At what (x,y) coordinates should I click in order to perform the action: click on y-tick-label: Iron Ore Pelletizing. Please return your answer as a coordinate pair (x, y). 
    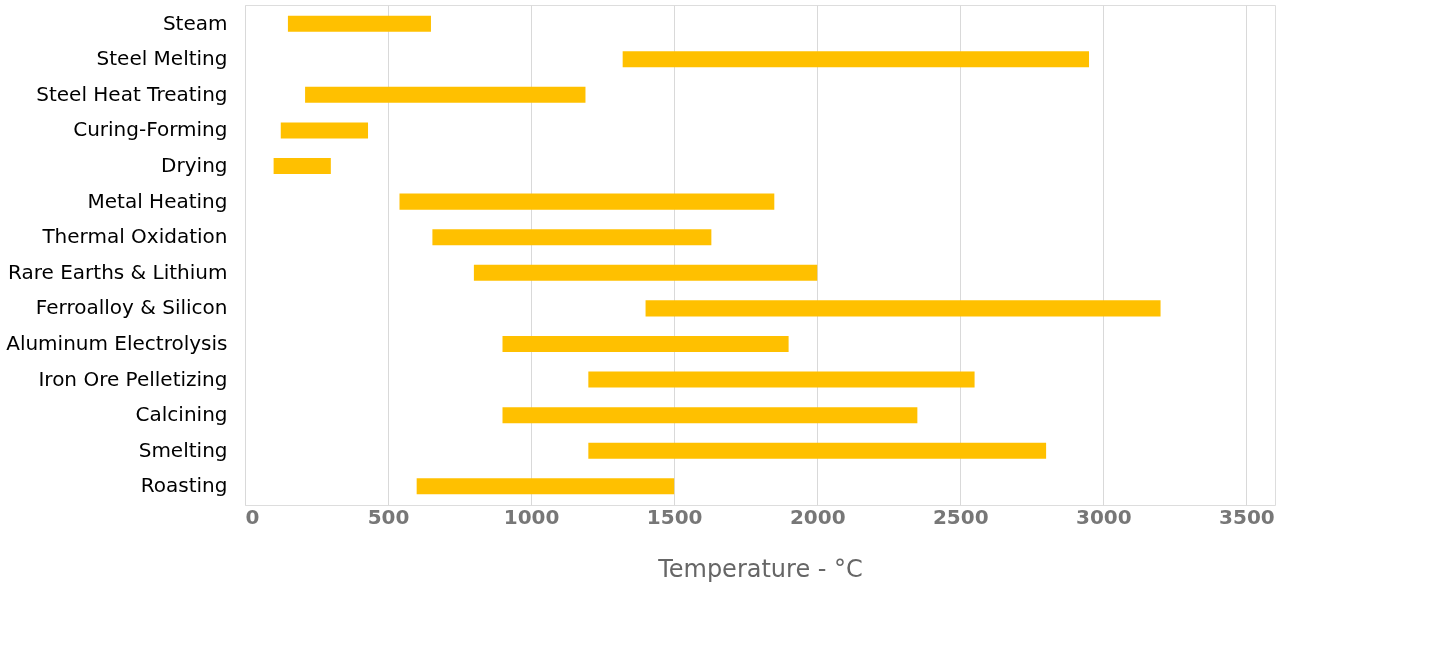
    Looking at the image, I should click on (133, 378).